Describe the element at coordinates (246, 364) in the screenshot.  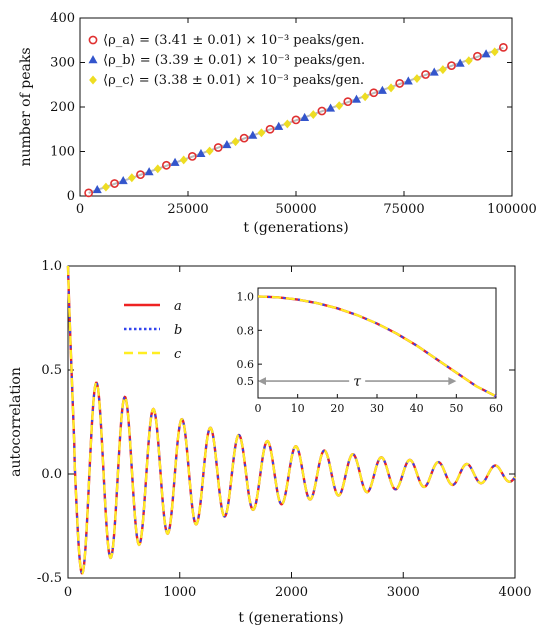
I see `inset-y-tick-label: 0.6` at that location.